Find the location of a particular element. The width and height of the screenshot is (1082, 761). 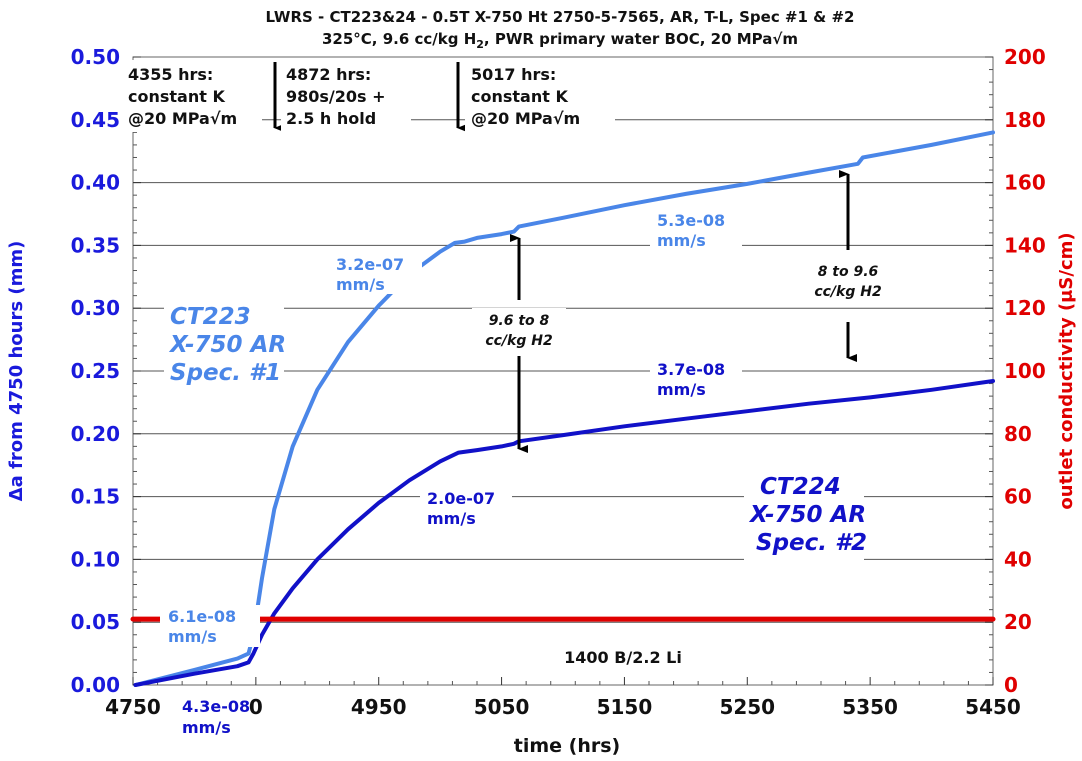

svg-text: 4872 hrs: is located at coordinates (328, 74).